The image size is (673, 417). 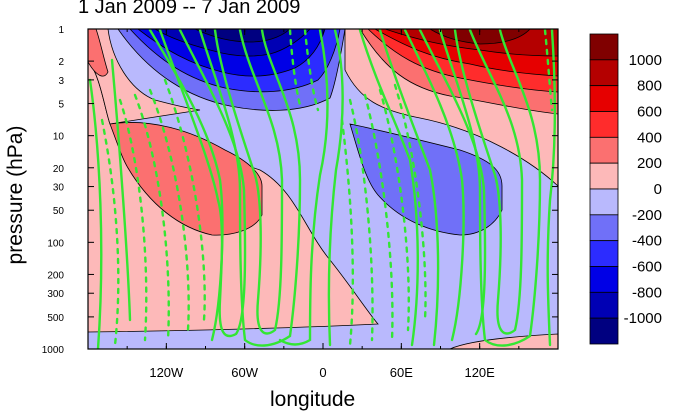 What do you see at coordinates (59, 188) in the screenshot?
I see `y-tick-label: 30` at bounding box center [59, 188].